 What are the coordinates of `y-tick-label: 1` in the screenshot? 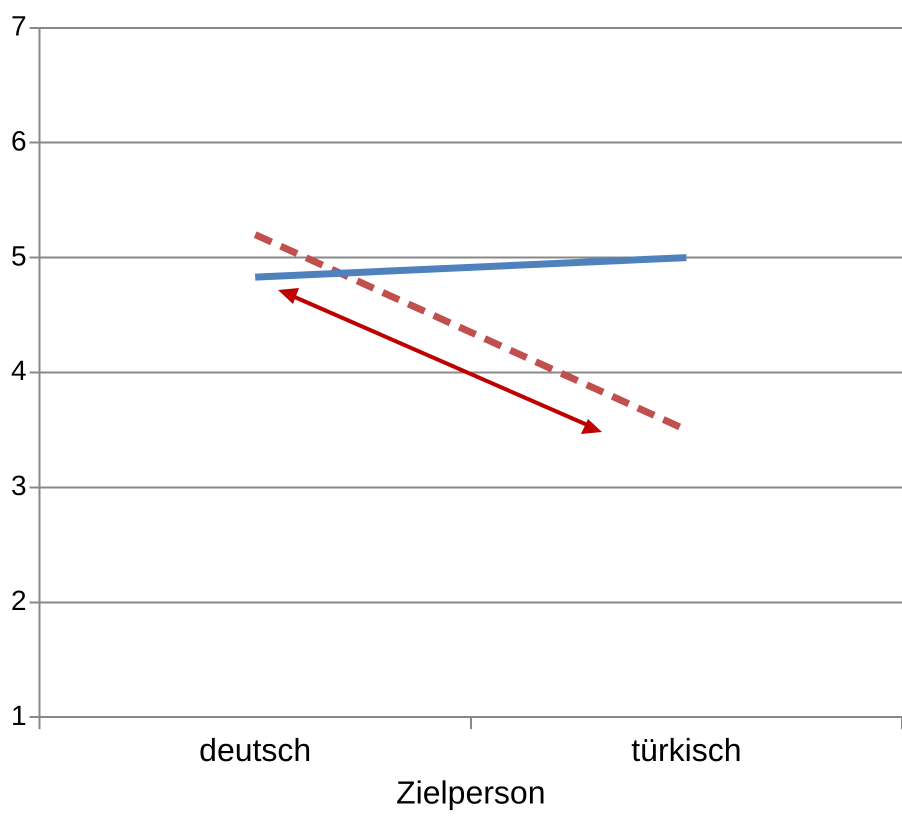 It's located at (18, 715).